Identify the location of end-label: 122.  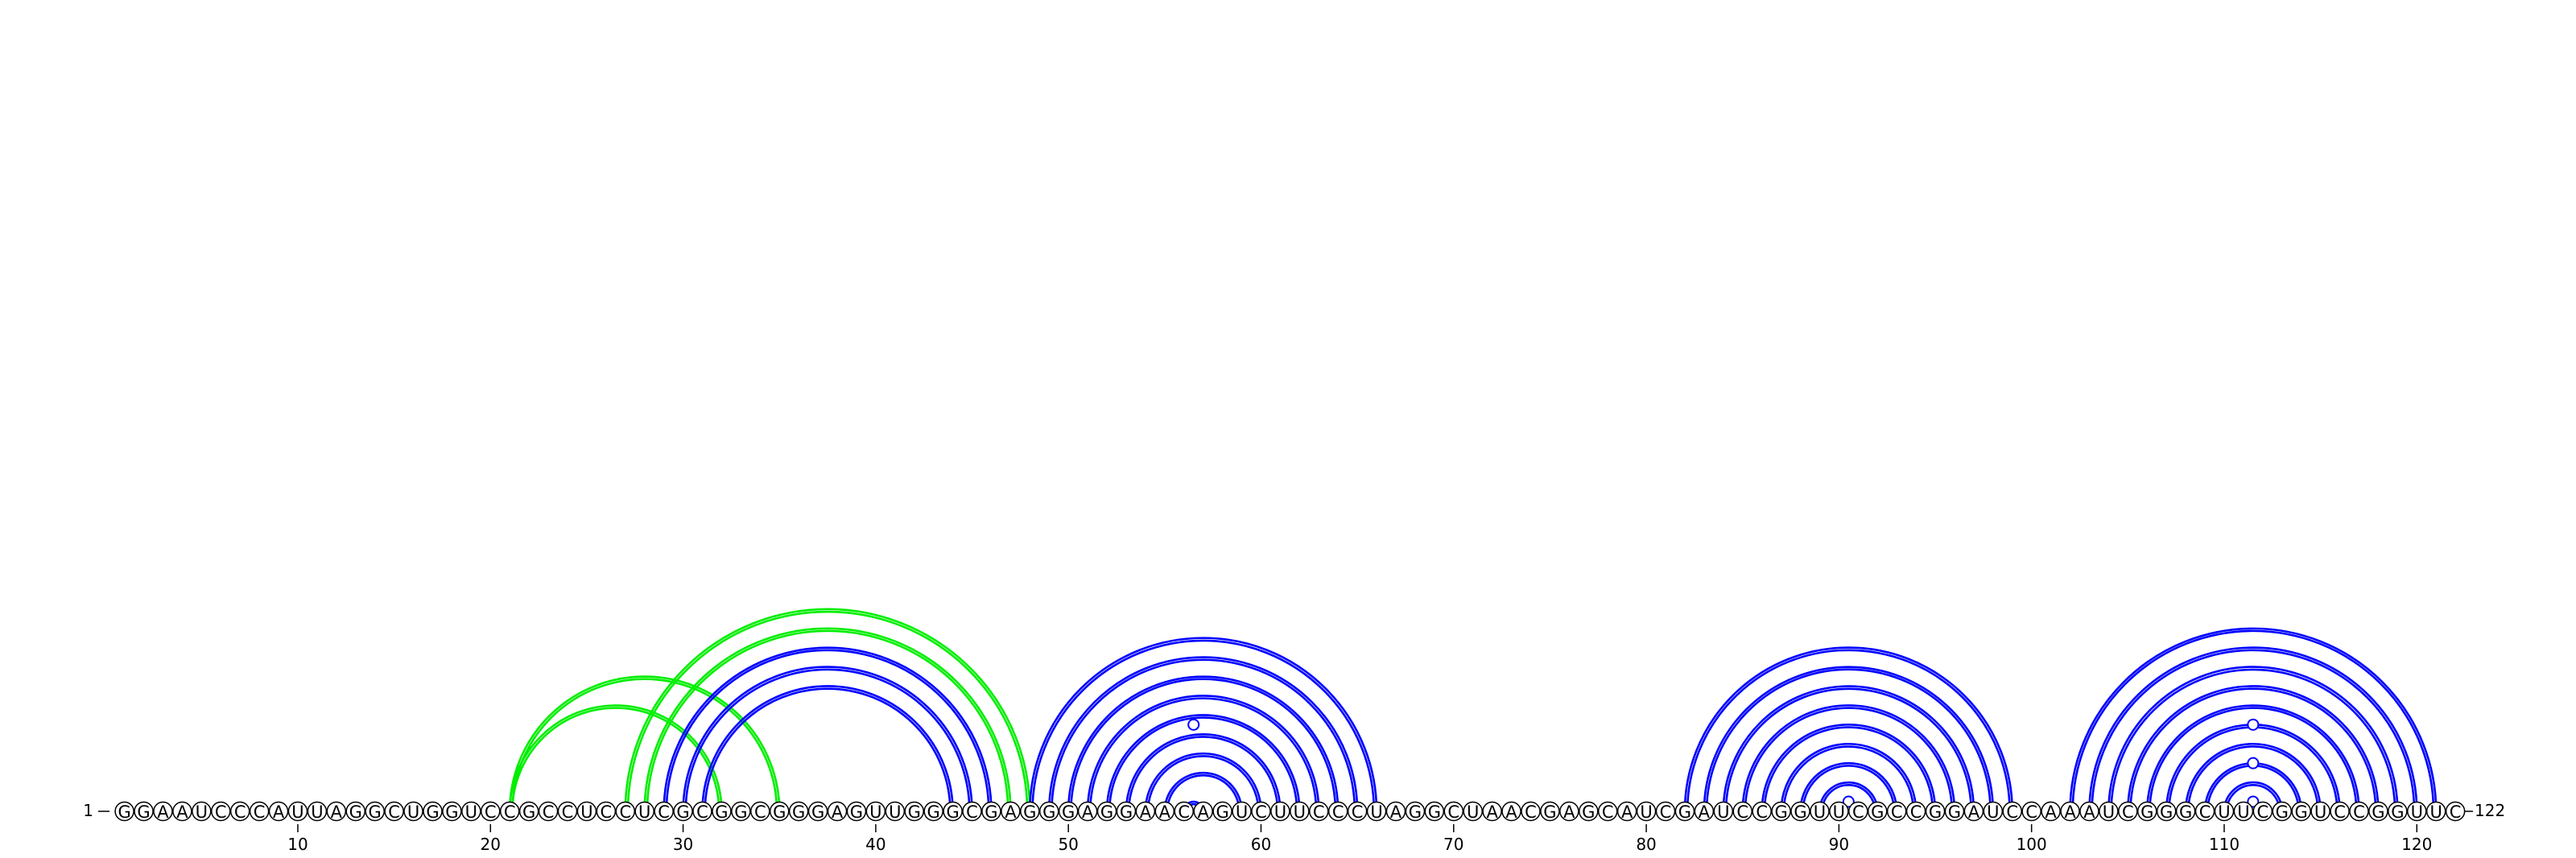
(2490, 811).